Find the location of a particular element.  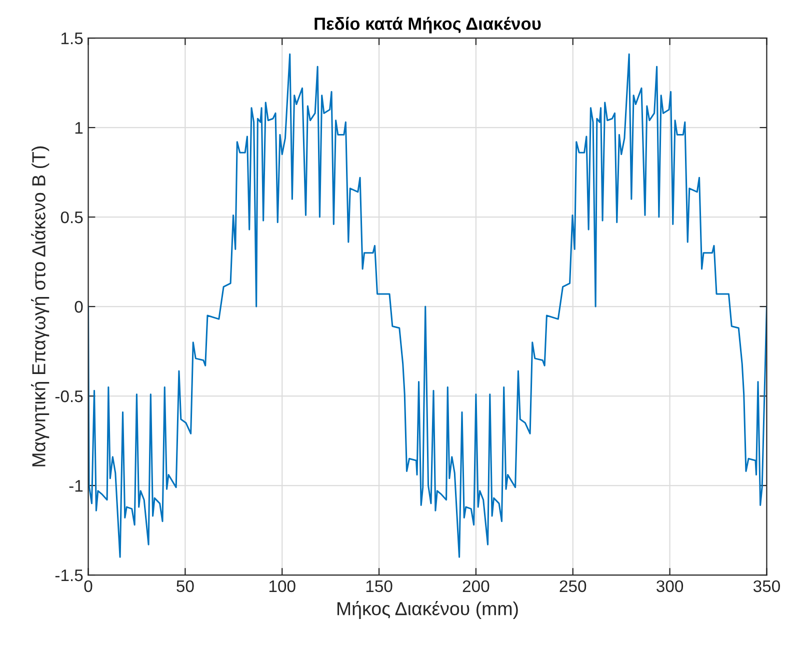

x-tick-label: 0 is located at coordinates (88, 586).